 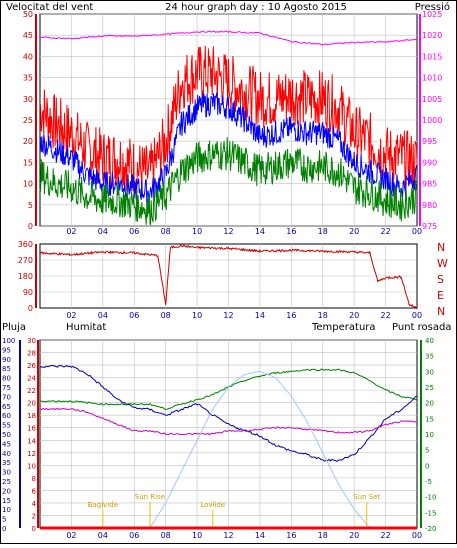 I want to click on event-label: Baglvide, so click(x=103, y=505).